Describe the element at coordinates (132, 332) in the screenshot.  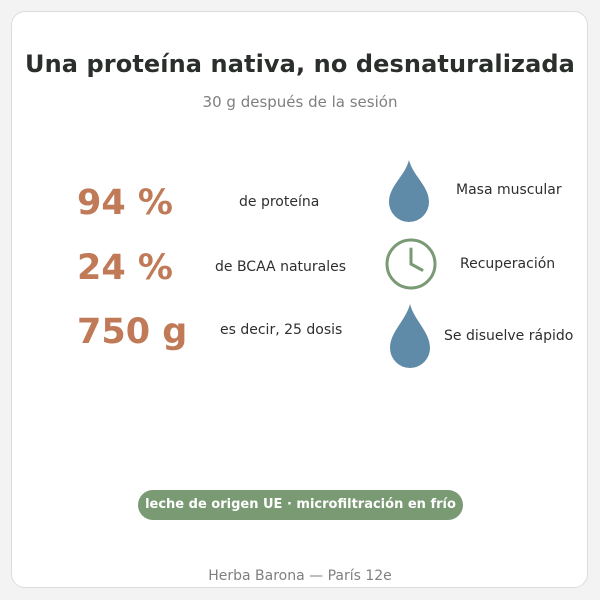
I see `stat-value-weight: 750 g` at that location.